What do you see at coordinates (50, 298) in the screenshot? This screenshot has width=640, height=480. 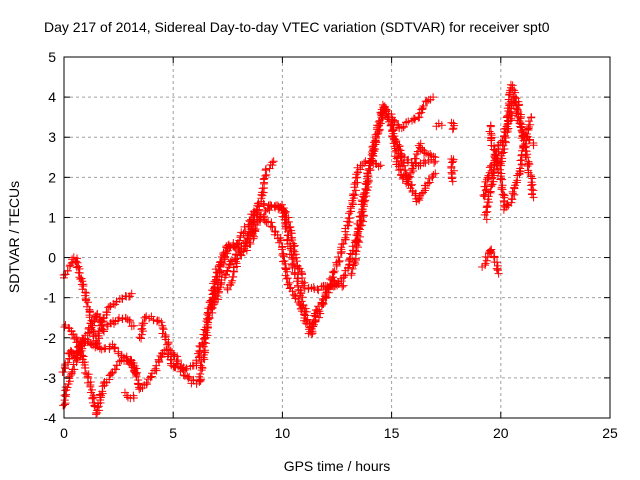 I see `y-tick-label: -1` at bounding box center [50, 298].